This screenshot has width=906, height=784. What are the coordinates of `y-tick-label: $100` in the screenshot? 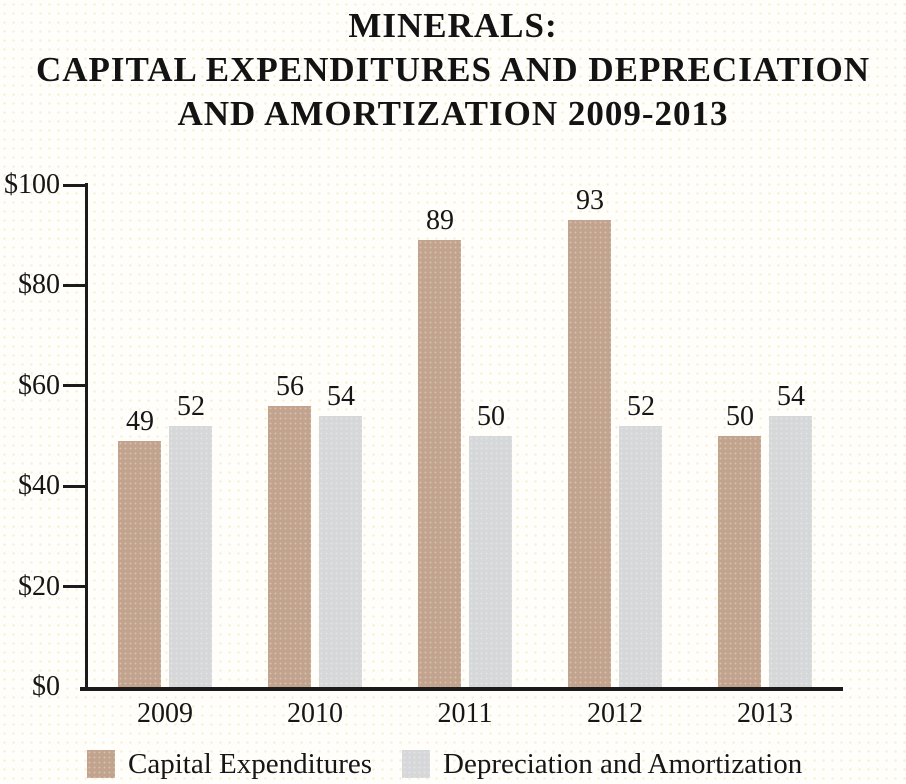 It's located at (32, 184).